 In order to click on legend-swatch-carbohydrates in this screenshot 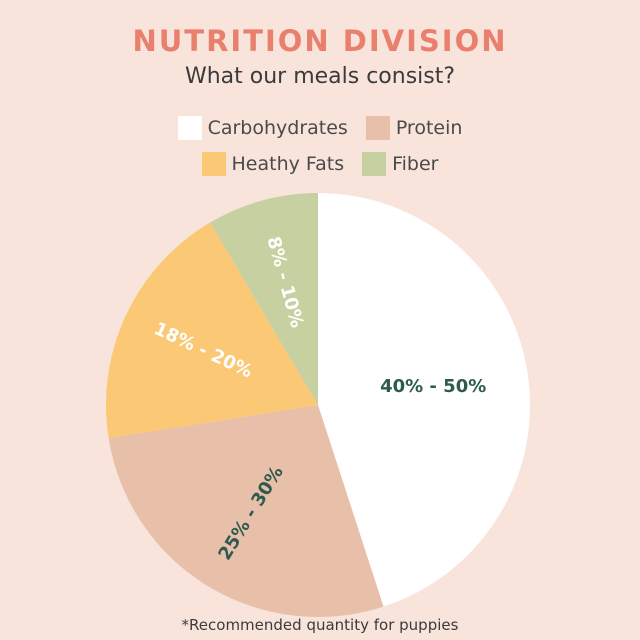, I will do `click(189, 128)`.